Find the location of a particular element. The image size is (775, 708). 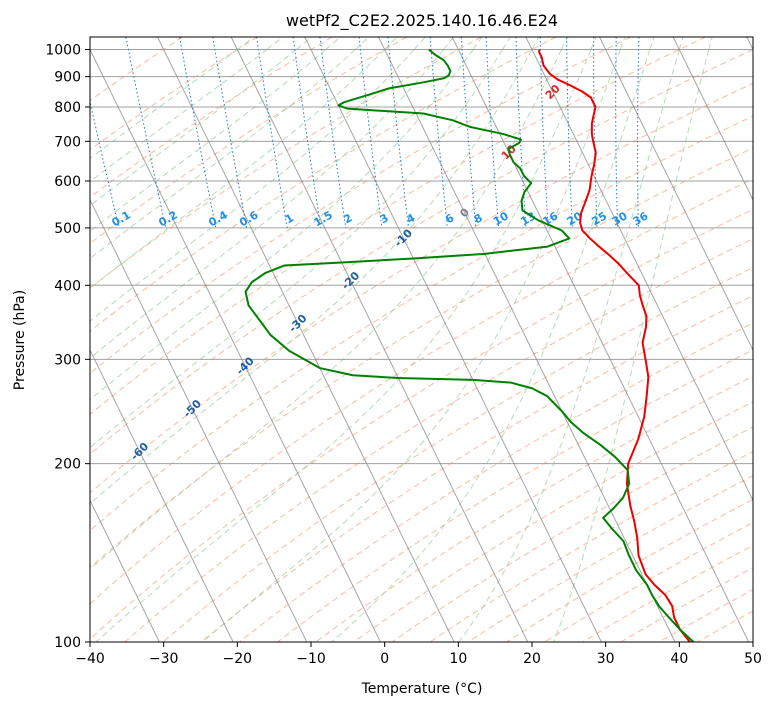

x-tick-label: 20 is located at coordinates (532, 659).